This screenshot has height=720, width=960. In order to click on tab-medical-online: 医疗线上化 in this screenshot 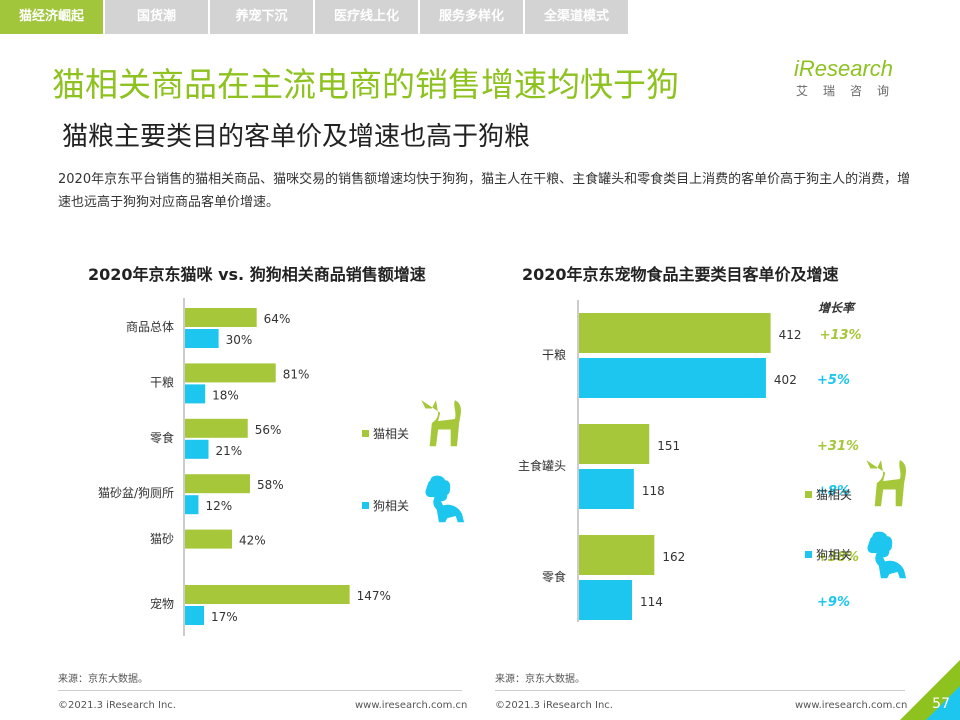, I will do `click(366, 17)`.